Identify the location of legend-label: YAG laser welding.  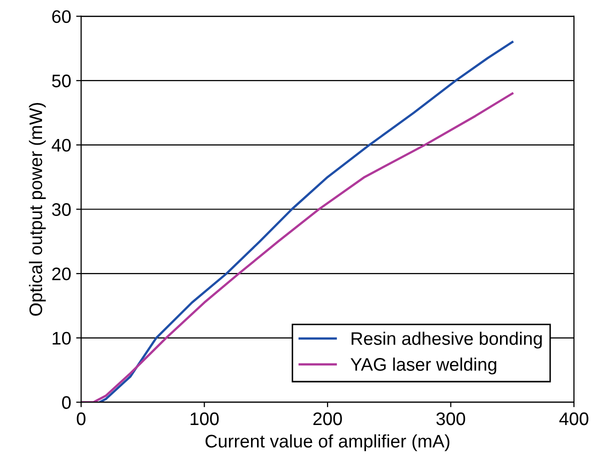
(423, 366).